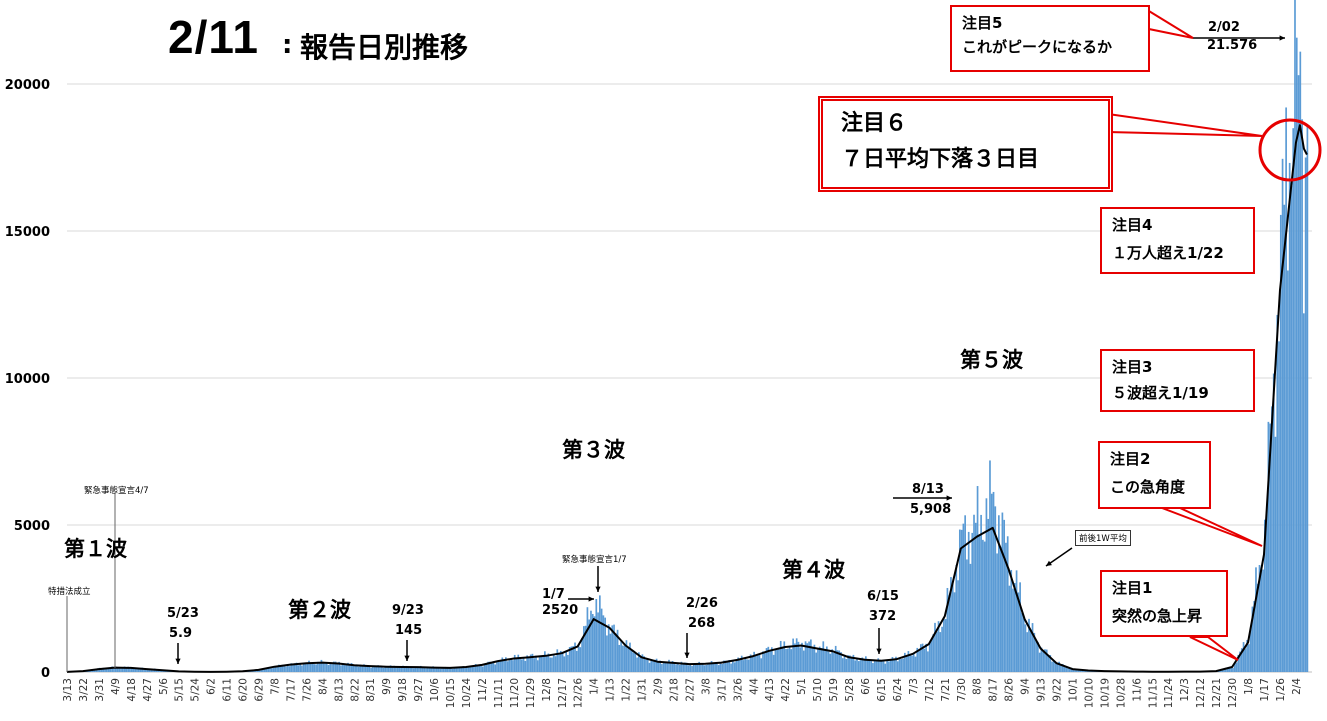  I want to click on x-tick-label: 6/29, so click(260, 690).